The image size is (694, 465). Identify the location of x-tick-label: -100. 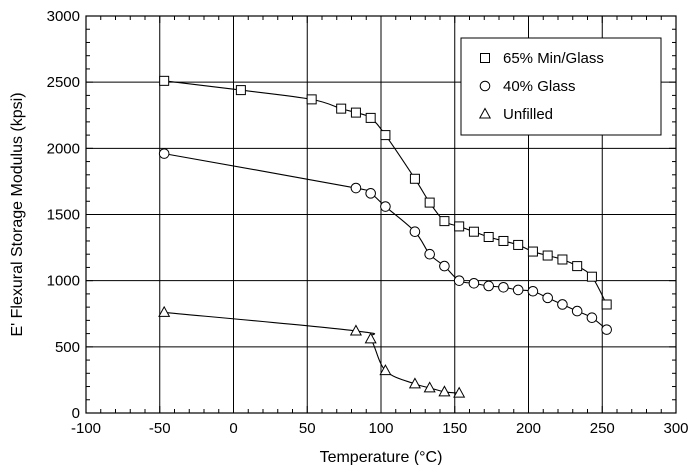
(86, 428).